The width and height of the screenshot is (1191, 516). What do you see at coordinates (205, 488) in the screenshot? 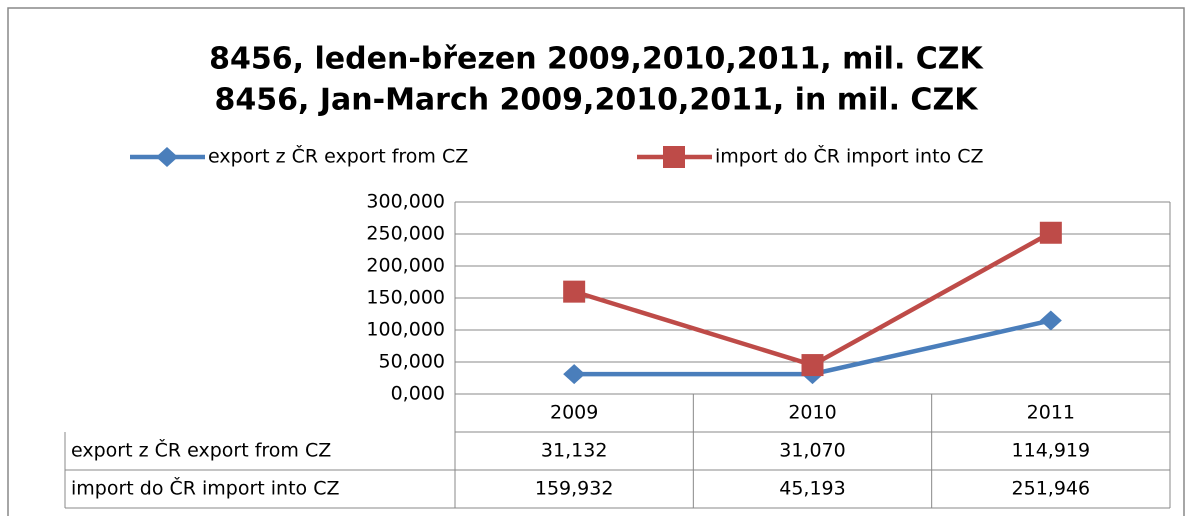
I see `table-row-label: import do ČR import into CZ` at bounding box center [205, 488].